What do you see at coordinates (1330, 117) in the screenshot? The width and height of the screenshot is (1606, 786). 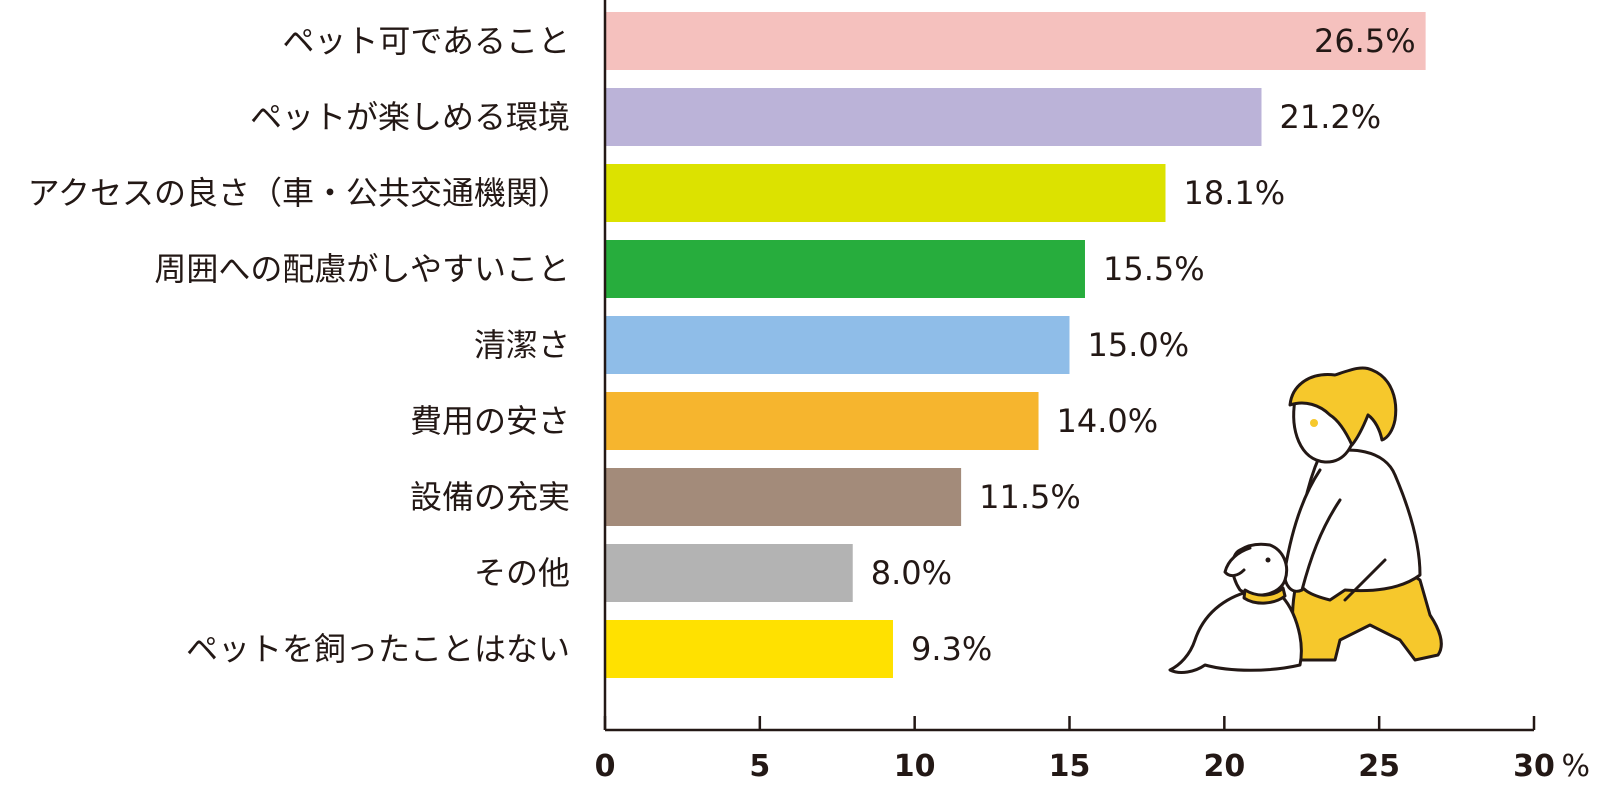 I see `value-label: 21.2%` at bounding box center [1330, 117].